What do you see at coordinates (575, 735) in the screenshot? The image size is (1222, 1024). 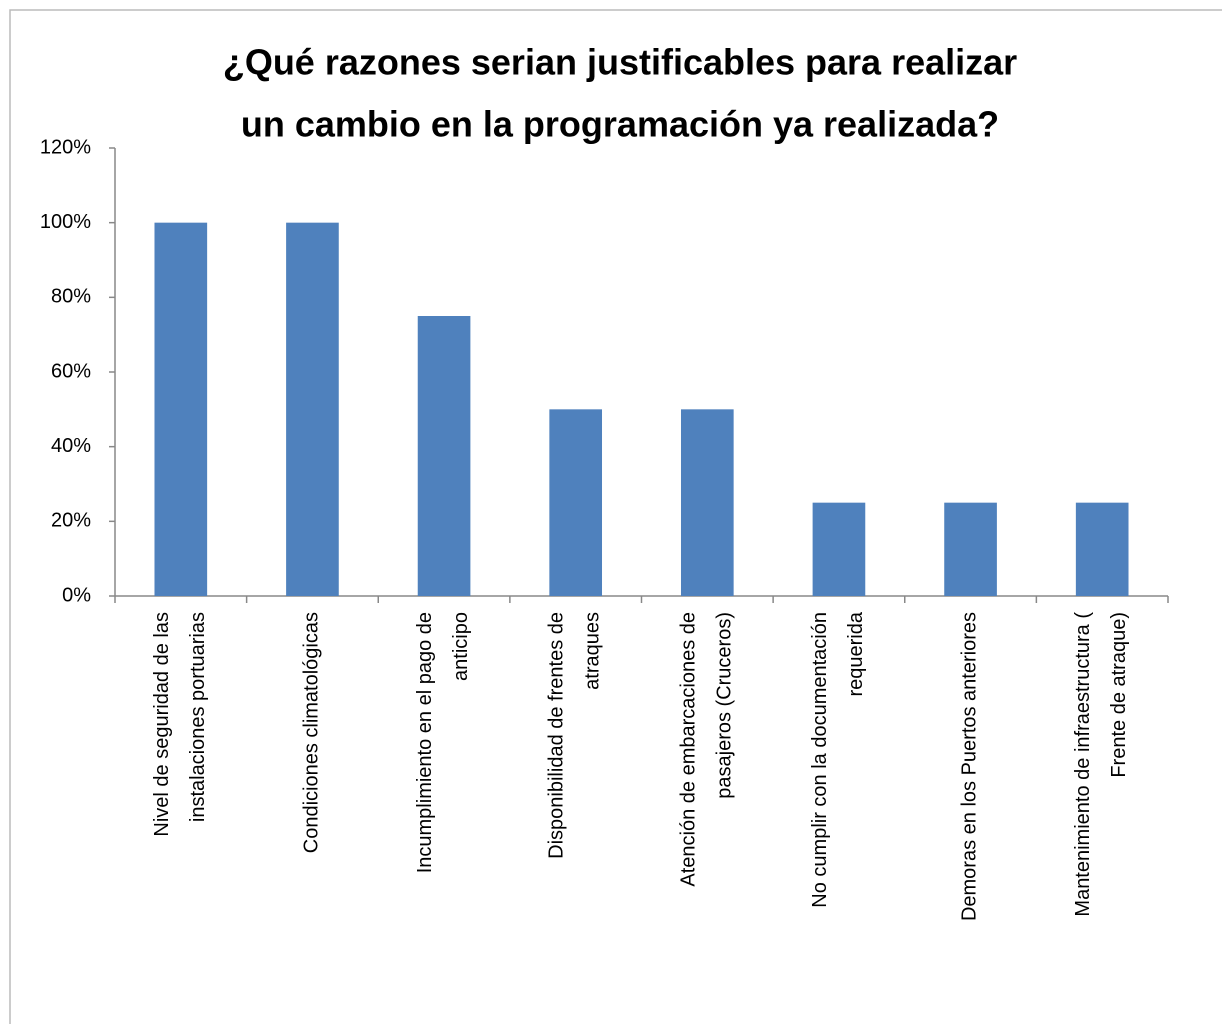 I see `x-tick-label: Disponibilidad de frentes de atraques` at bounding box center [575, 735].